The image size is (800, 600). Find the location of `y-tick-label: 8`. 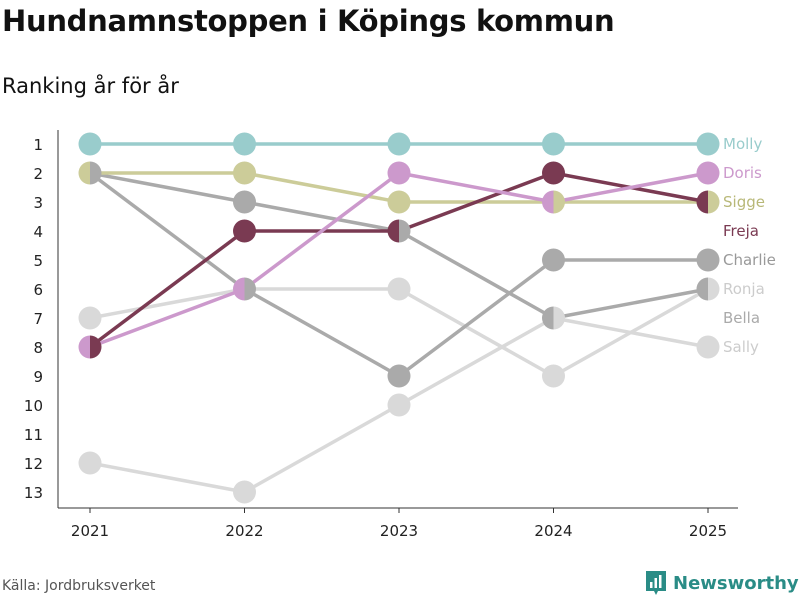

y-tick-label: 8 is located at coordinates (38, 348).